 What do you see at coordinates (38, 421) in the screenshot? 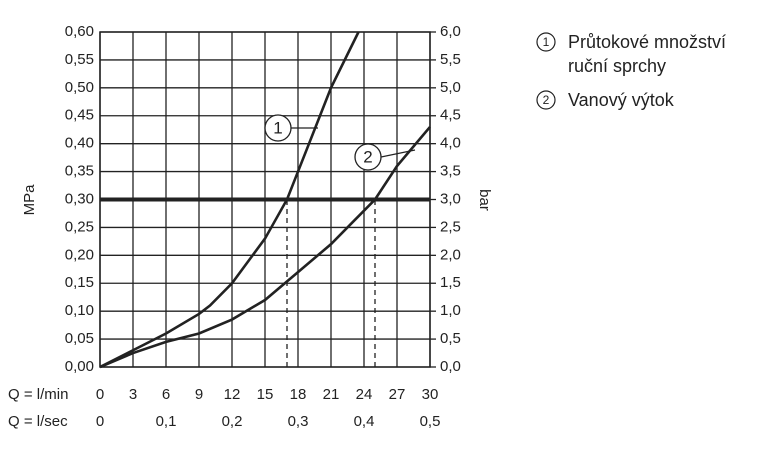
I see `x2-axis-label: Q = l/sec` at bounding box center [38, 421].